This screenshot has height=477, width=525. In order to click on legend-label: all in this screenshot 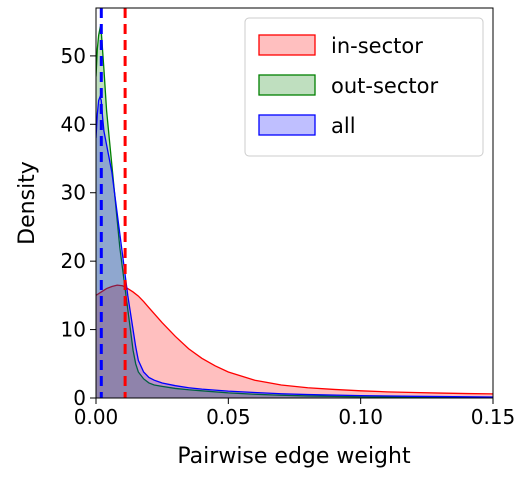, I will do `click(343, 126)`.